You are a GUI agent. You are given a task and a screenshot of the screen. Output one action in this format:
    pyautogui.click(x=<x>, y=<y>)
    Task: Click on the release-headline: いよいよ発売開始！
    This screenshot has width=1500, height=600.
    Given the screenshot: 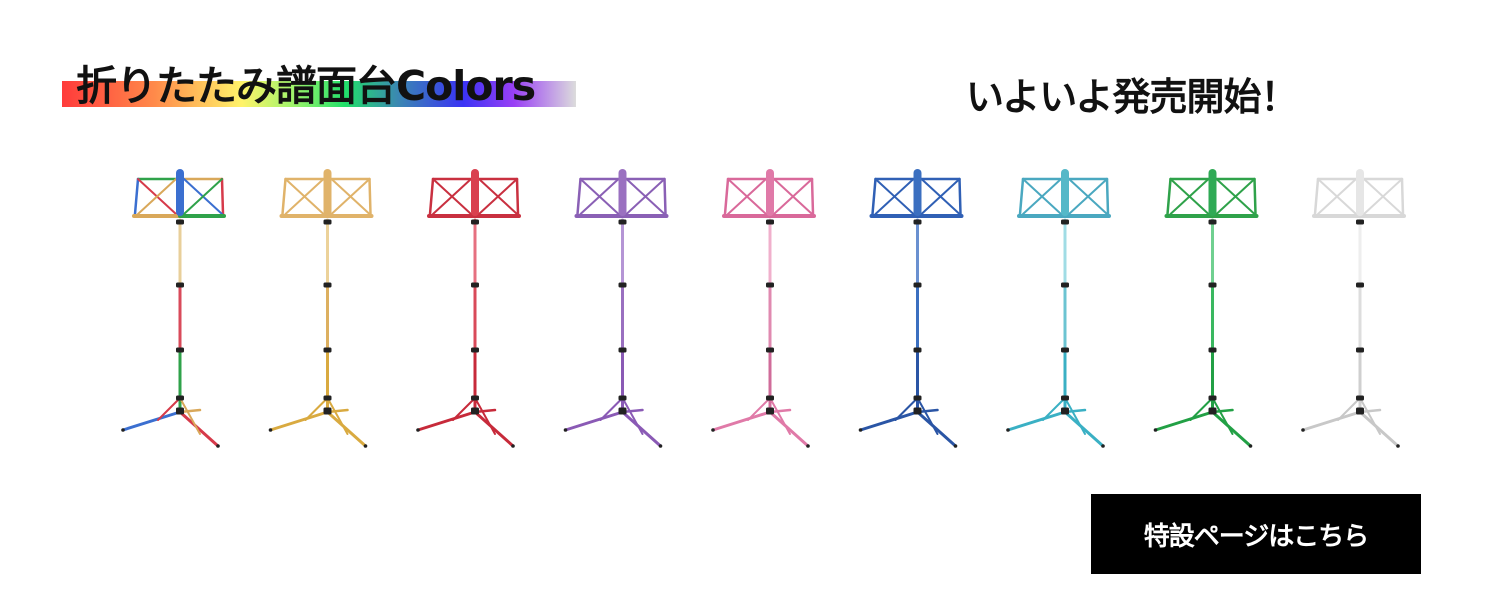 What is the action you would take?
    pyautogui.click(x=1132, y=97)
    